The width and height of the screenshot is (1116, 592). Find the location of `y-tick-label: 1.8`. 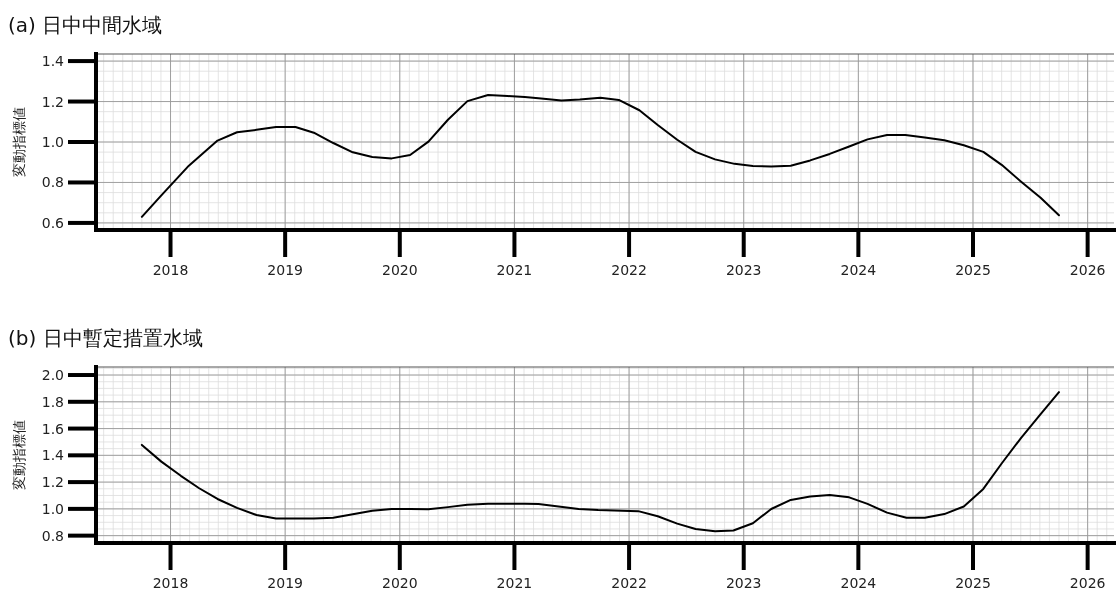

y-tick-label: 1.8 is located at coordinates (52, 401).